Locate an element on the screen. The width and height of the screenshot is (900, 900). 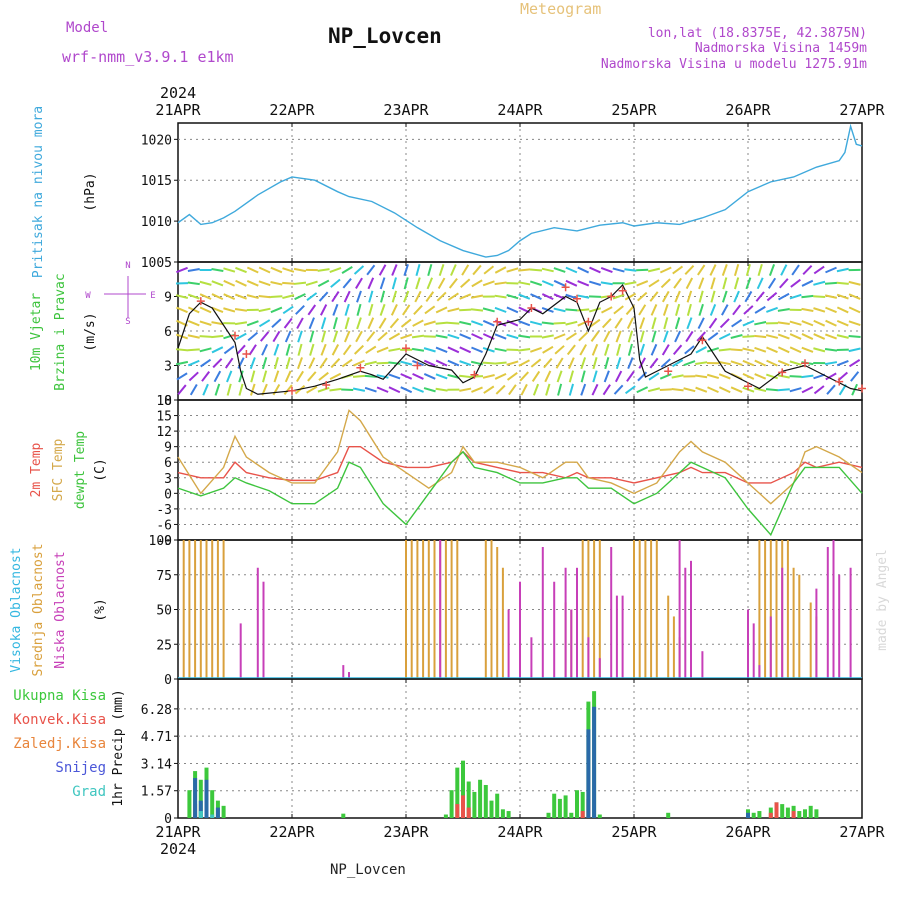
cloud-unit: (%) is located at coordinates (100, 609).